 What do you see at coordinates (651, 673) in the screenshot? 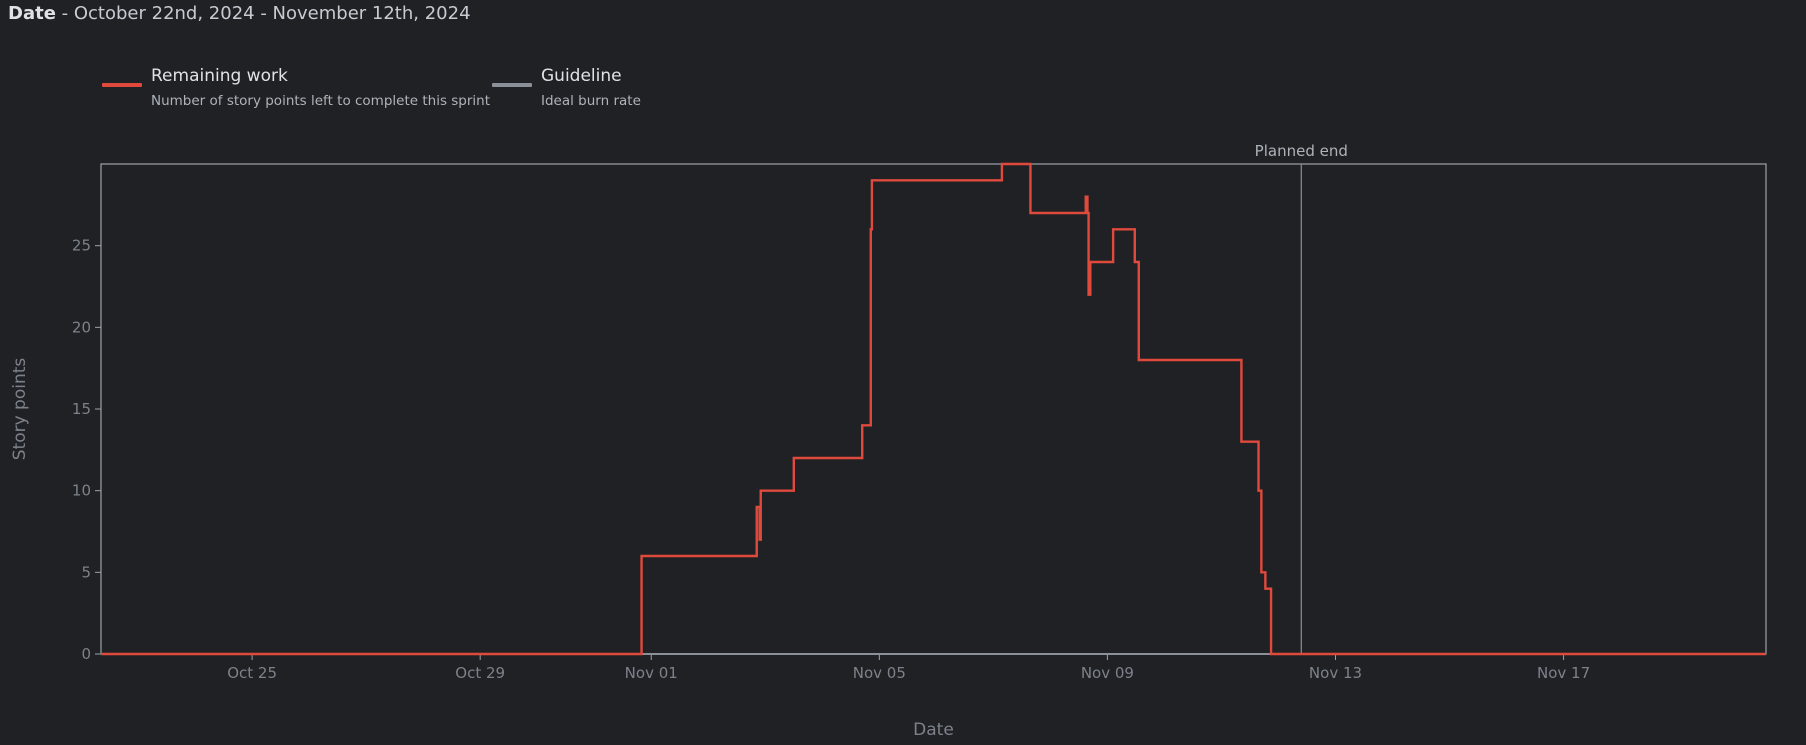
I see `x-tick-label: Nov 01` at bounding box center [651, 673].